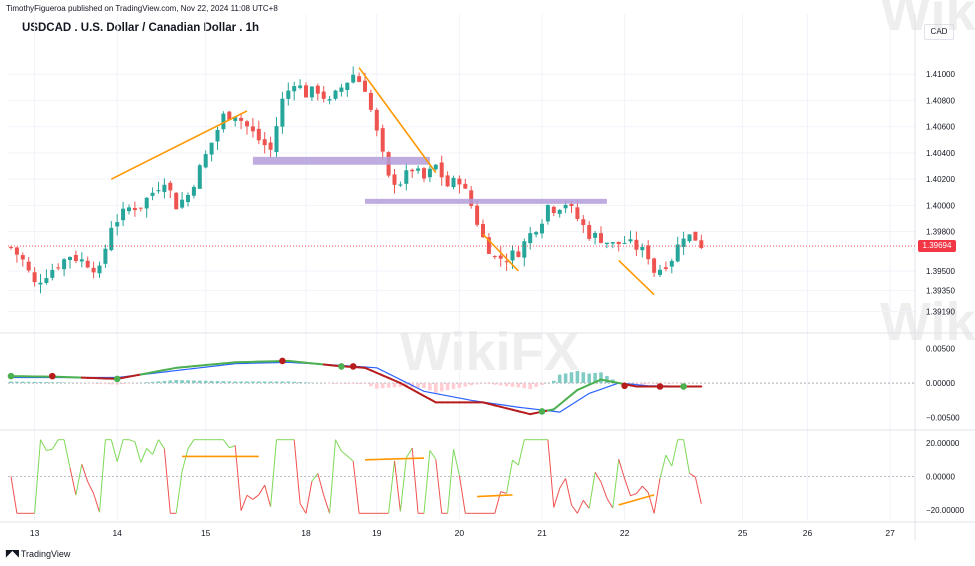 This screenshot has height=566, width=975. What do you see at coordinates (940, 312) in the screenshot?
I see `price-tick-label: 1.39190` at bounding box center [940, 312].